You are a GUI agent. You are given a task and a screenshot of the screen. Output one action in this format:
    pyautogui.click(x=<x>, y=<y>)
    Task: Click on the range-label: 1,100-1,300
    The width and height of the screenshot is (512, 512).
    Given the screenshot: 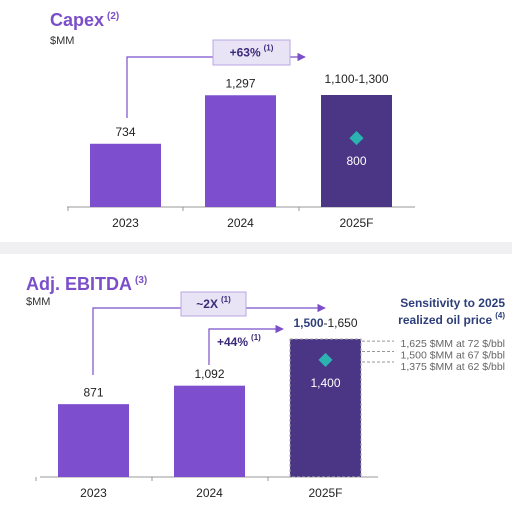 What is the action you would take?
    pyautogui.click(x=356, y=79)
    